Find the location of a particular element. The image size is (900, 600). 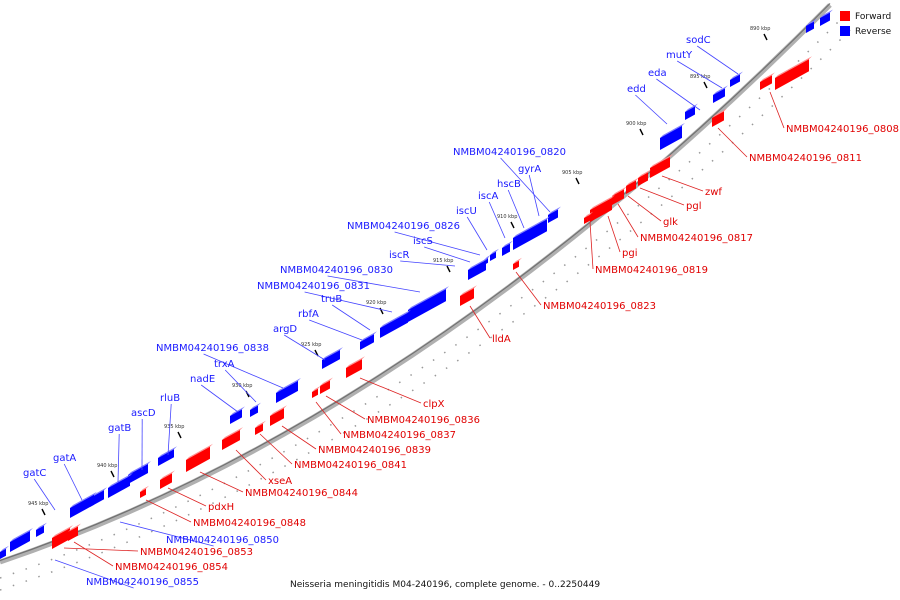

gene-label-forward: clpX is located at coordinates (434, 404).